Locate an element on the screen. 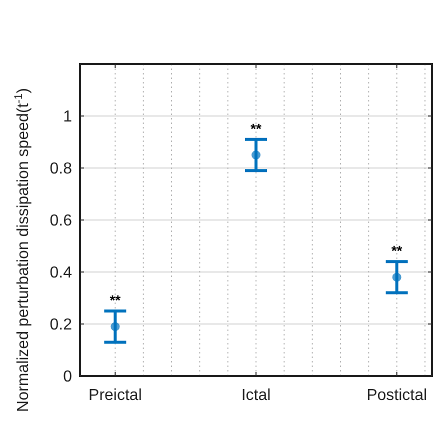 The image size is (439, 438). y-tick-label: 0.4 is located at coordinates (61, 273).